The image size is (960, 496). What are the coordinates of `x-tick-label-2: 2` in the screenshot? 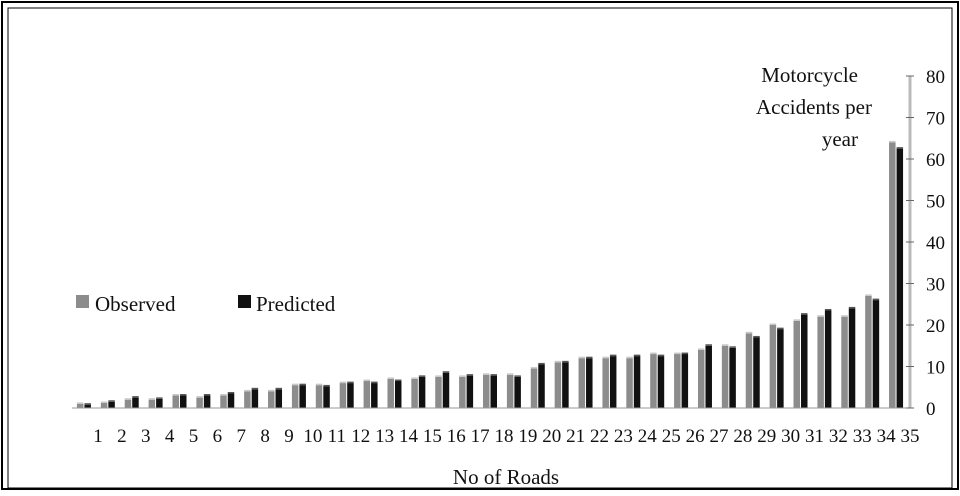 It's located at (122, 436).